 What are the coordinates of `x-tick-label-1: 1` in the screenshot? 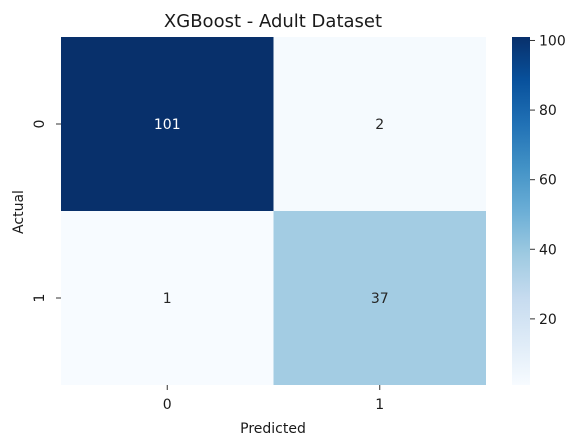 It's located at (379, 405).